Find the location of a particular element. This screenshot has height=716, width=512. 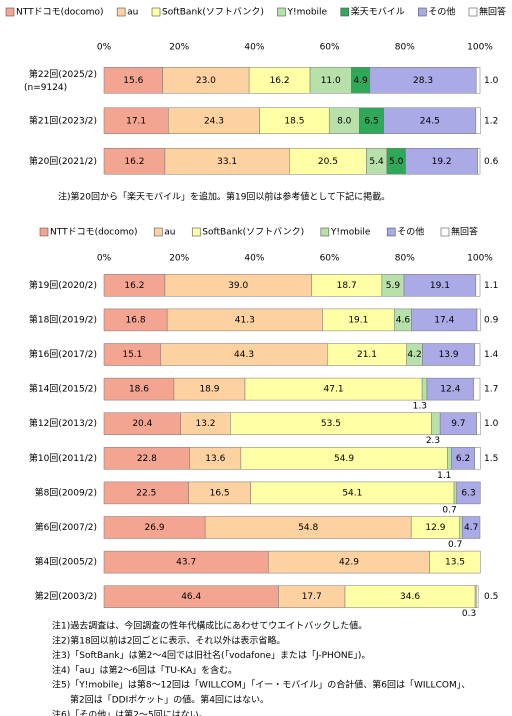

value-label: 18.6 is located at coordinates (139, 390).